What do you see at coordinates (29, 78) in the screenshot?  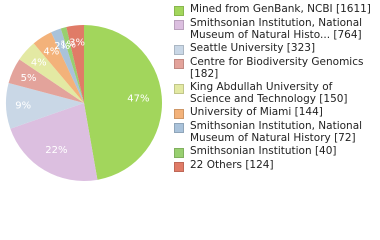 I see `slice-label: 5%` at bounding box center [29, 78].